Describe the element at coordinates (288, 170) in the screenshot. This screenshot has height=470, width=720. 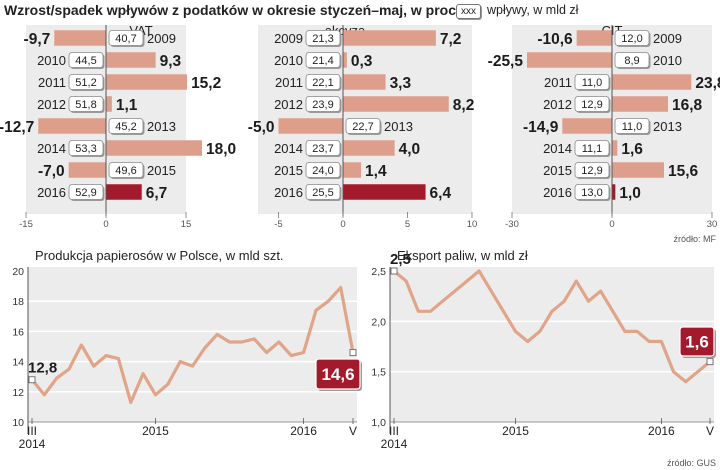
I see `year-label-akcyza-2015: 2015` at that location.